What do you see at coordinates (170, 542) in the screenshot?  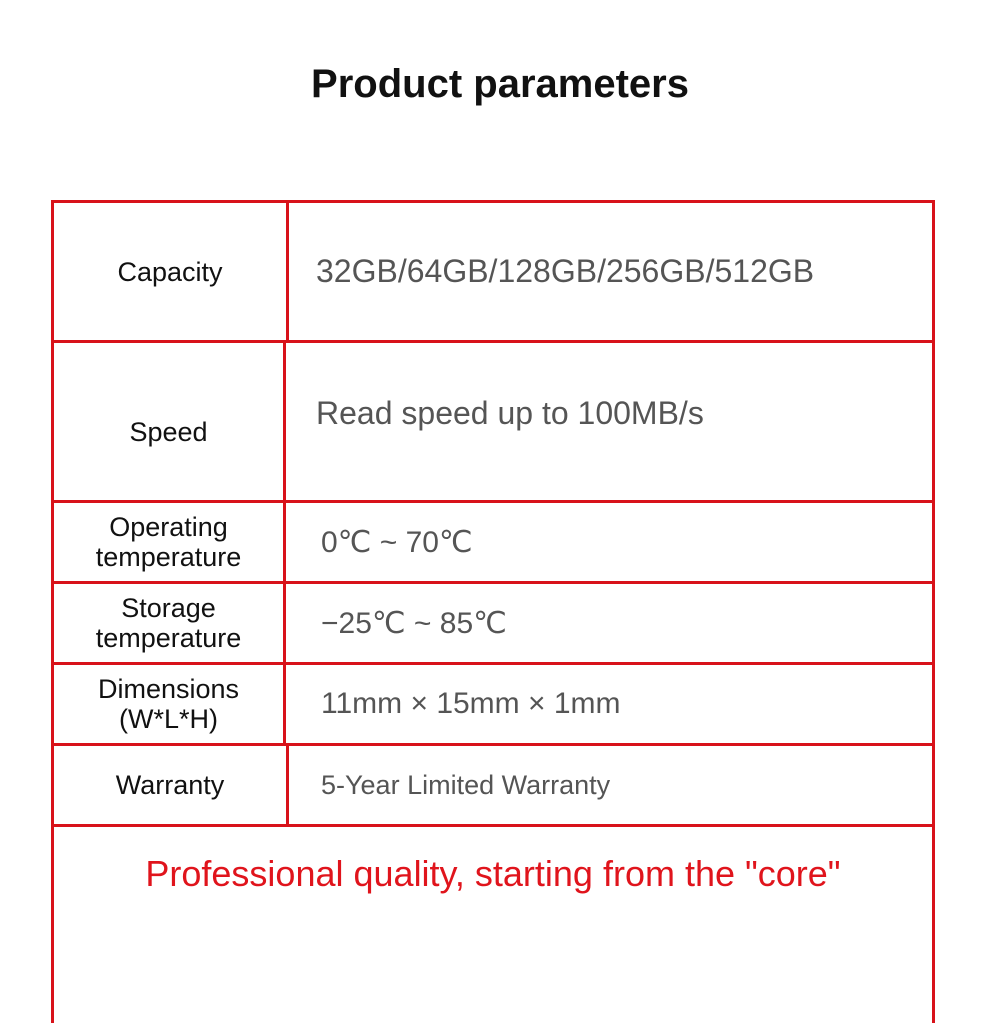 I see `row-label: Operating temperature` at bounding box center [170, 542].